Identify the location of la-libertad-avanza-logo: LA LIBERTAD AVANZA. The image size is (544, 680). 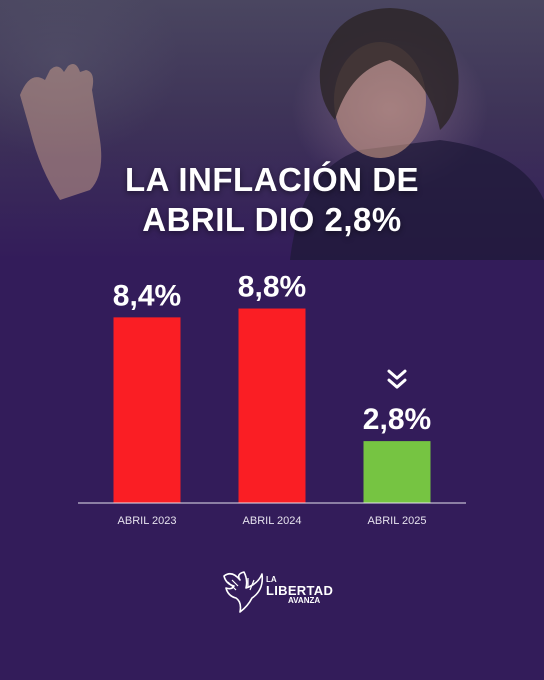
(278, 591).